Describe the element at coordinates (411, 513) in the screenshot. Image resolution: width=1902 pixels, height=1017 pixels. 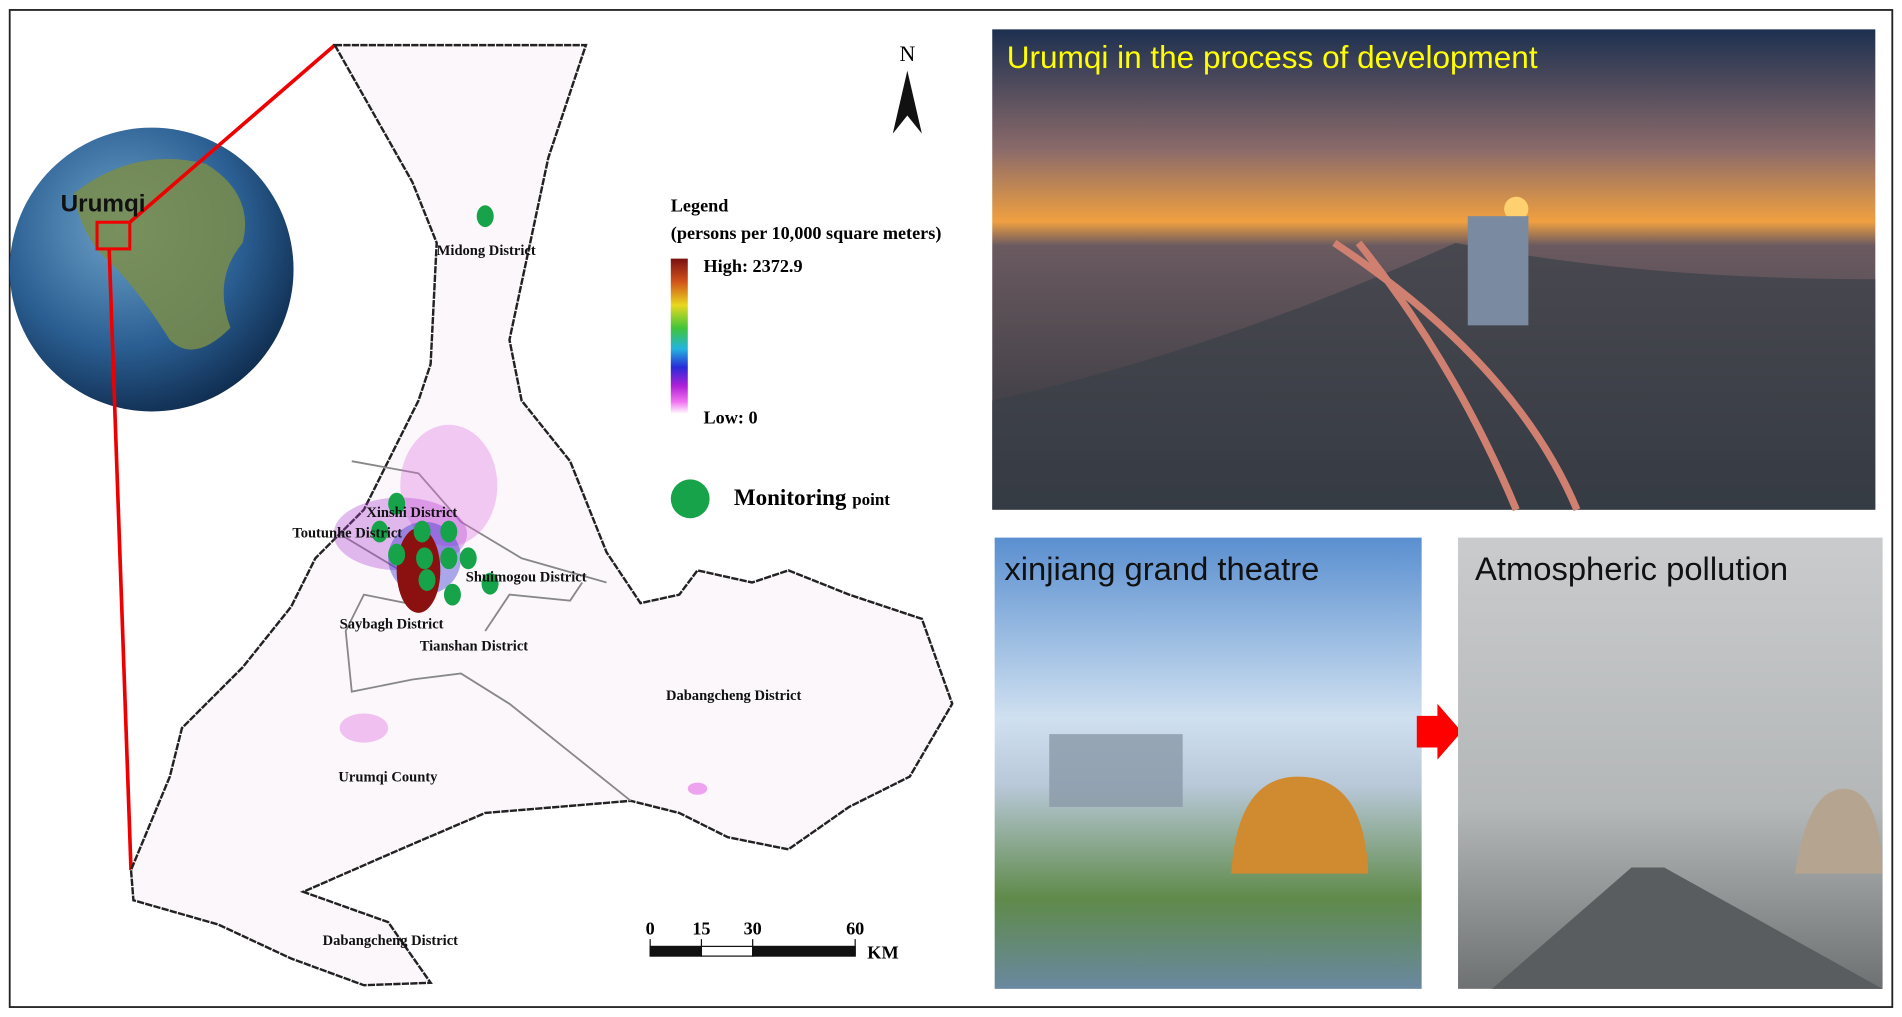
I see `district-label: Xinshi District` at that location.